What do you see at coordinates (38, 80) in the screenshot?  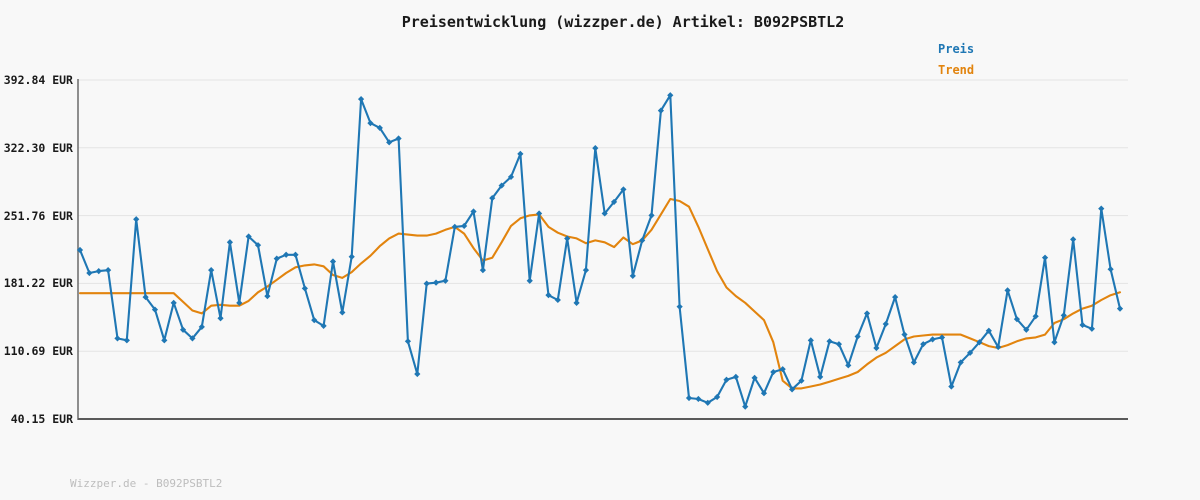 I see `y-tick-label: 392.84 EUR` at bounding box center [38, 80].